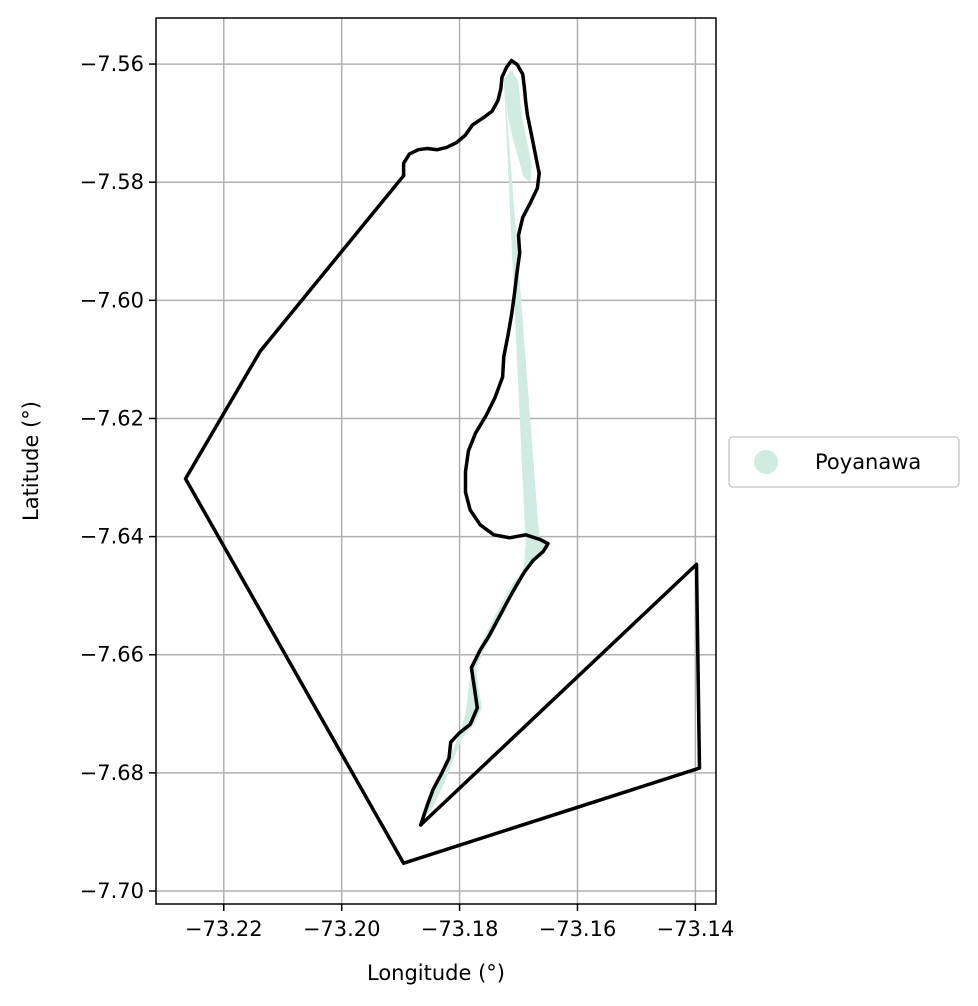 The image size is (978, 1006). Describe the element at coordinates (112, 655) in the screenshot. I see `y-tick-label: −7.66` at that location.